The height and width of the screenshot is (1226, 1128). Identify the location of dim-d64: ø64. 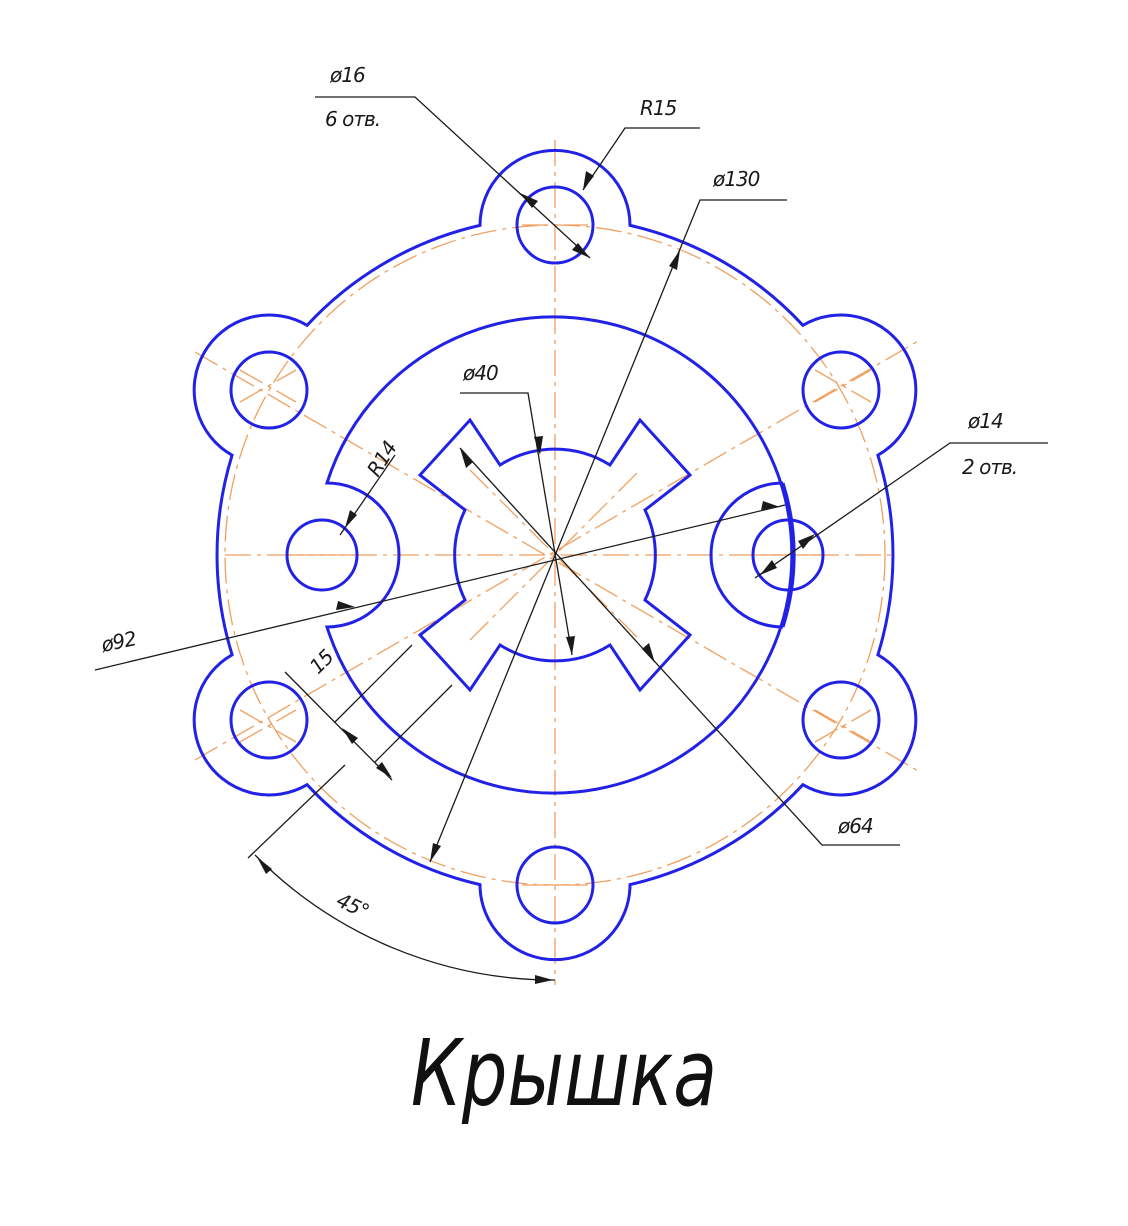
(855, 826).